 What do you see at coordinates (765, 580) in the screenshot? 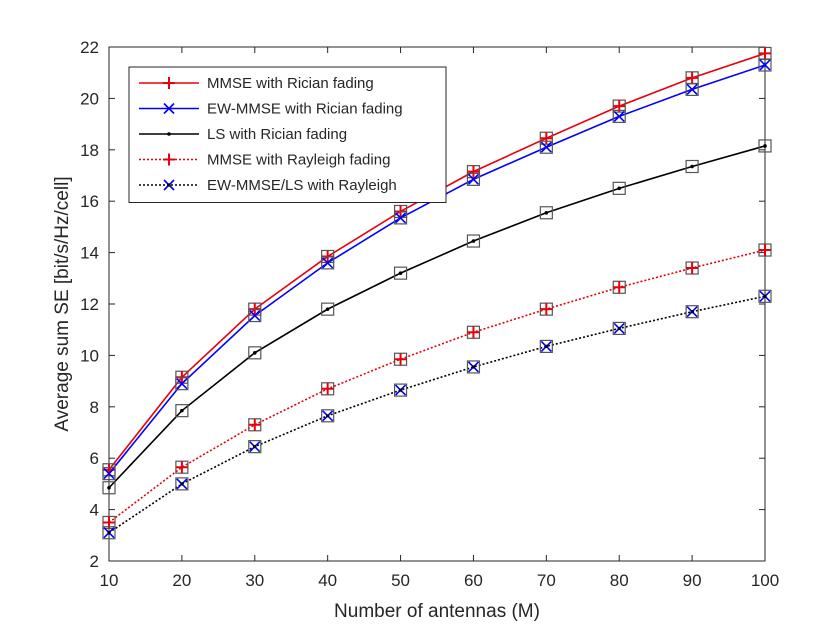
I see `x-tick-label: 100` at bounding box center [765, 580].